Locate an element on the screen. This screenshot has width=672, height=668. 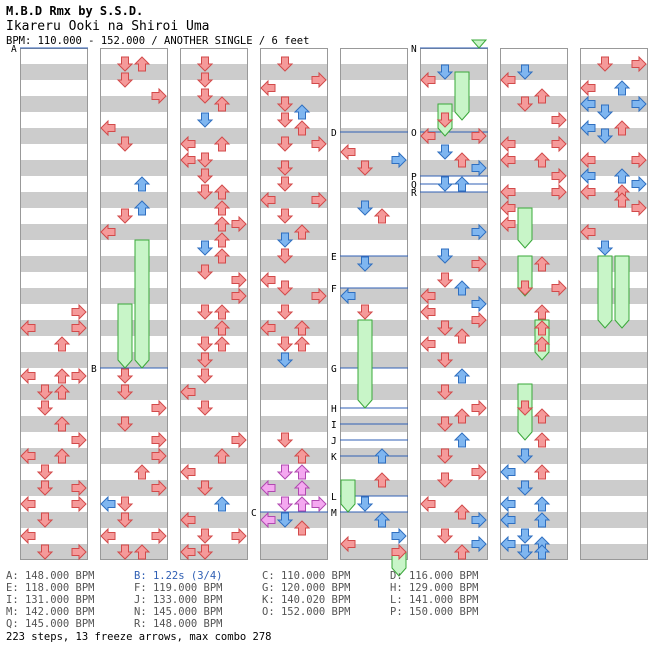
bpm-change-entry: Q: 145.000 BPM is located at coordinates (50, 624).